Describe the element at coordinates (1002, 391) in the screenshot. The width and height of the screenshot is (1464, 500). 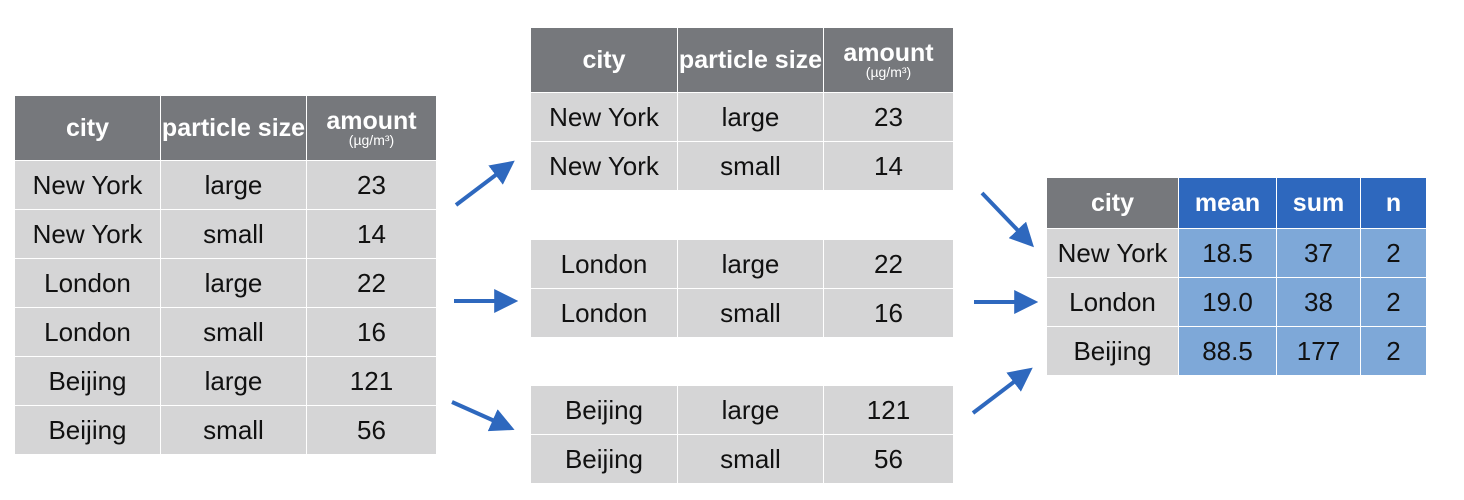
I see `arrow-from-beijing-icon` at that location.